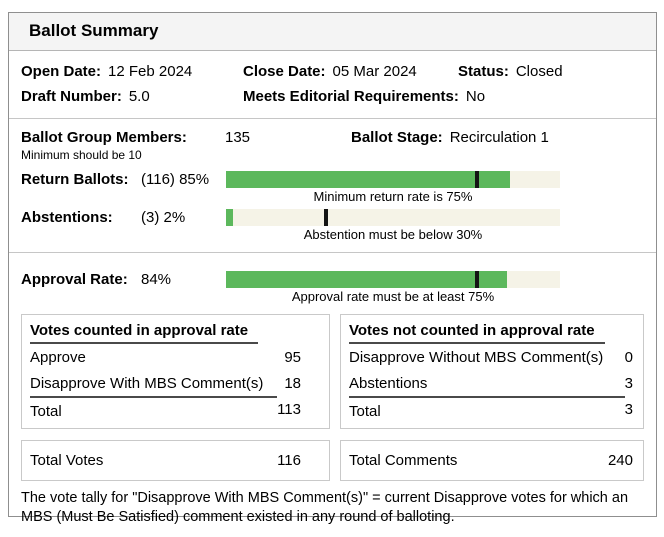 This screenshot has width=664, height=537. What do you see at coordinates (492, 460) in the screenshot?
I see `total-comments-box: Total Comments 240` at bounding box center [492, 460].